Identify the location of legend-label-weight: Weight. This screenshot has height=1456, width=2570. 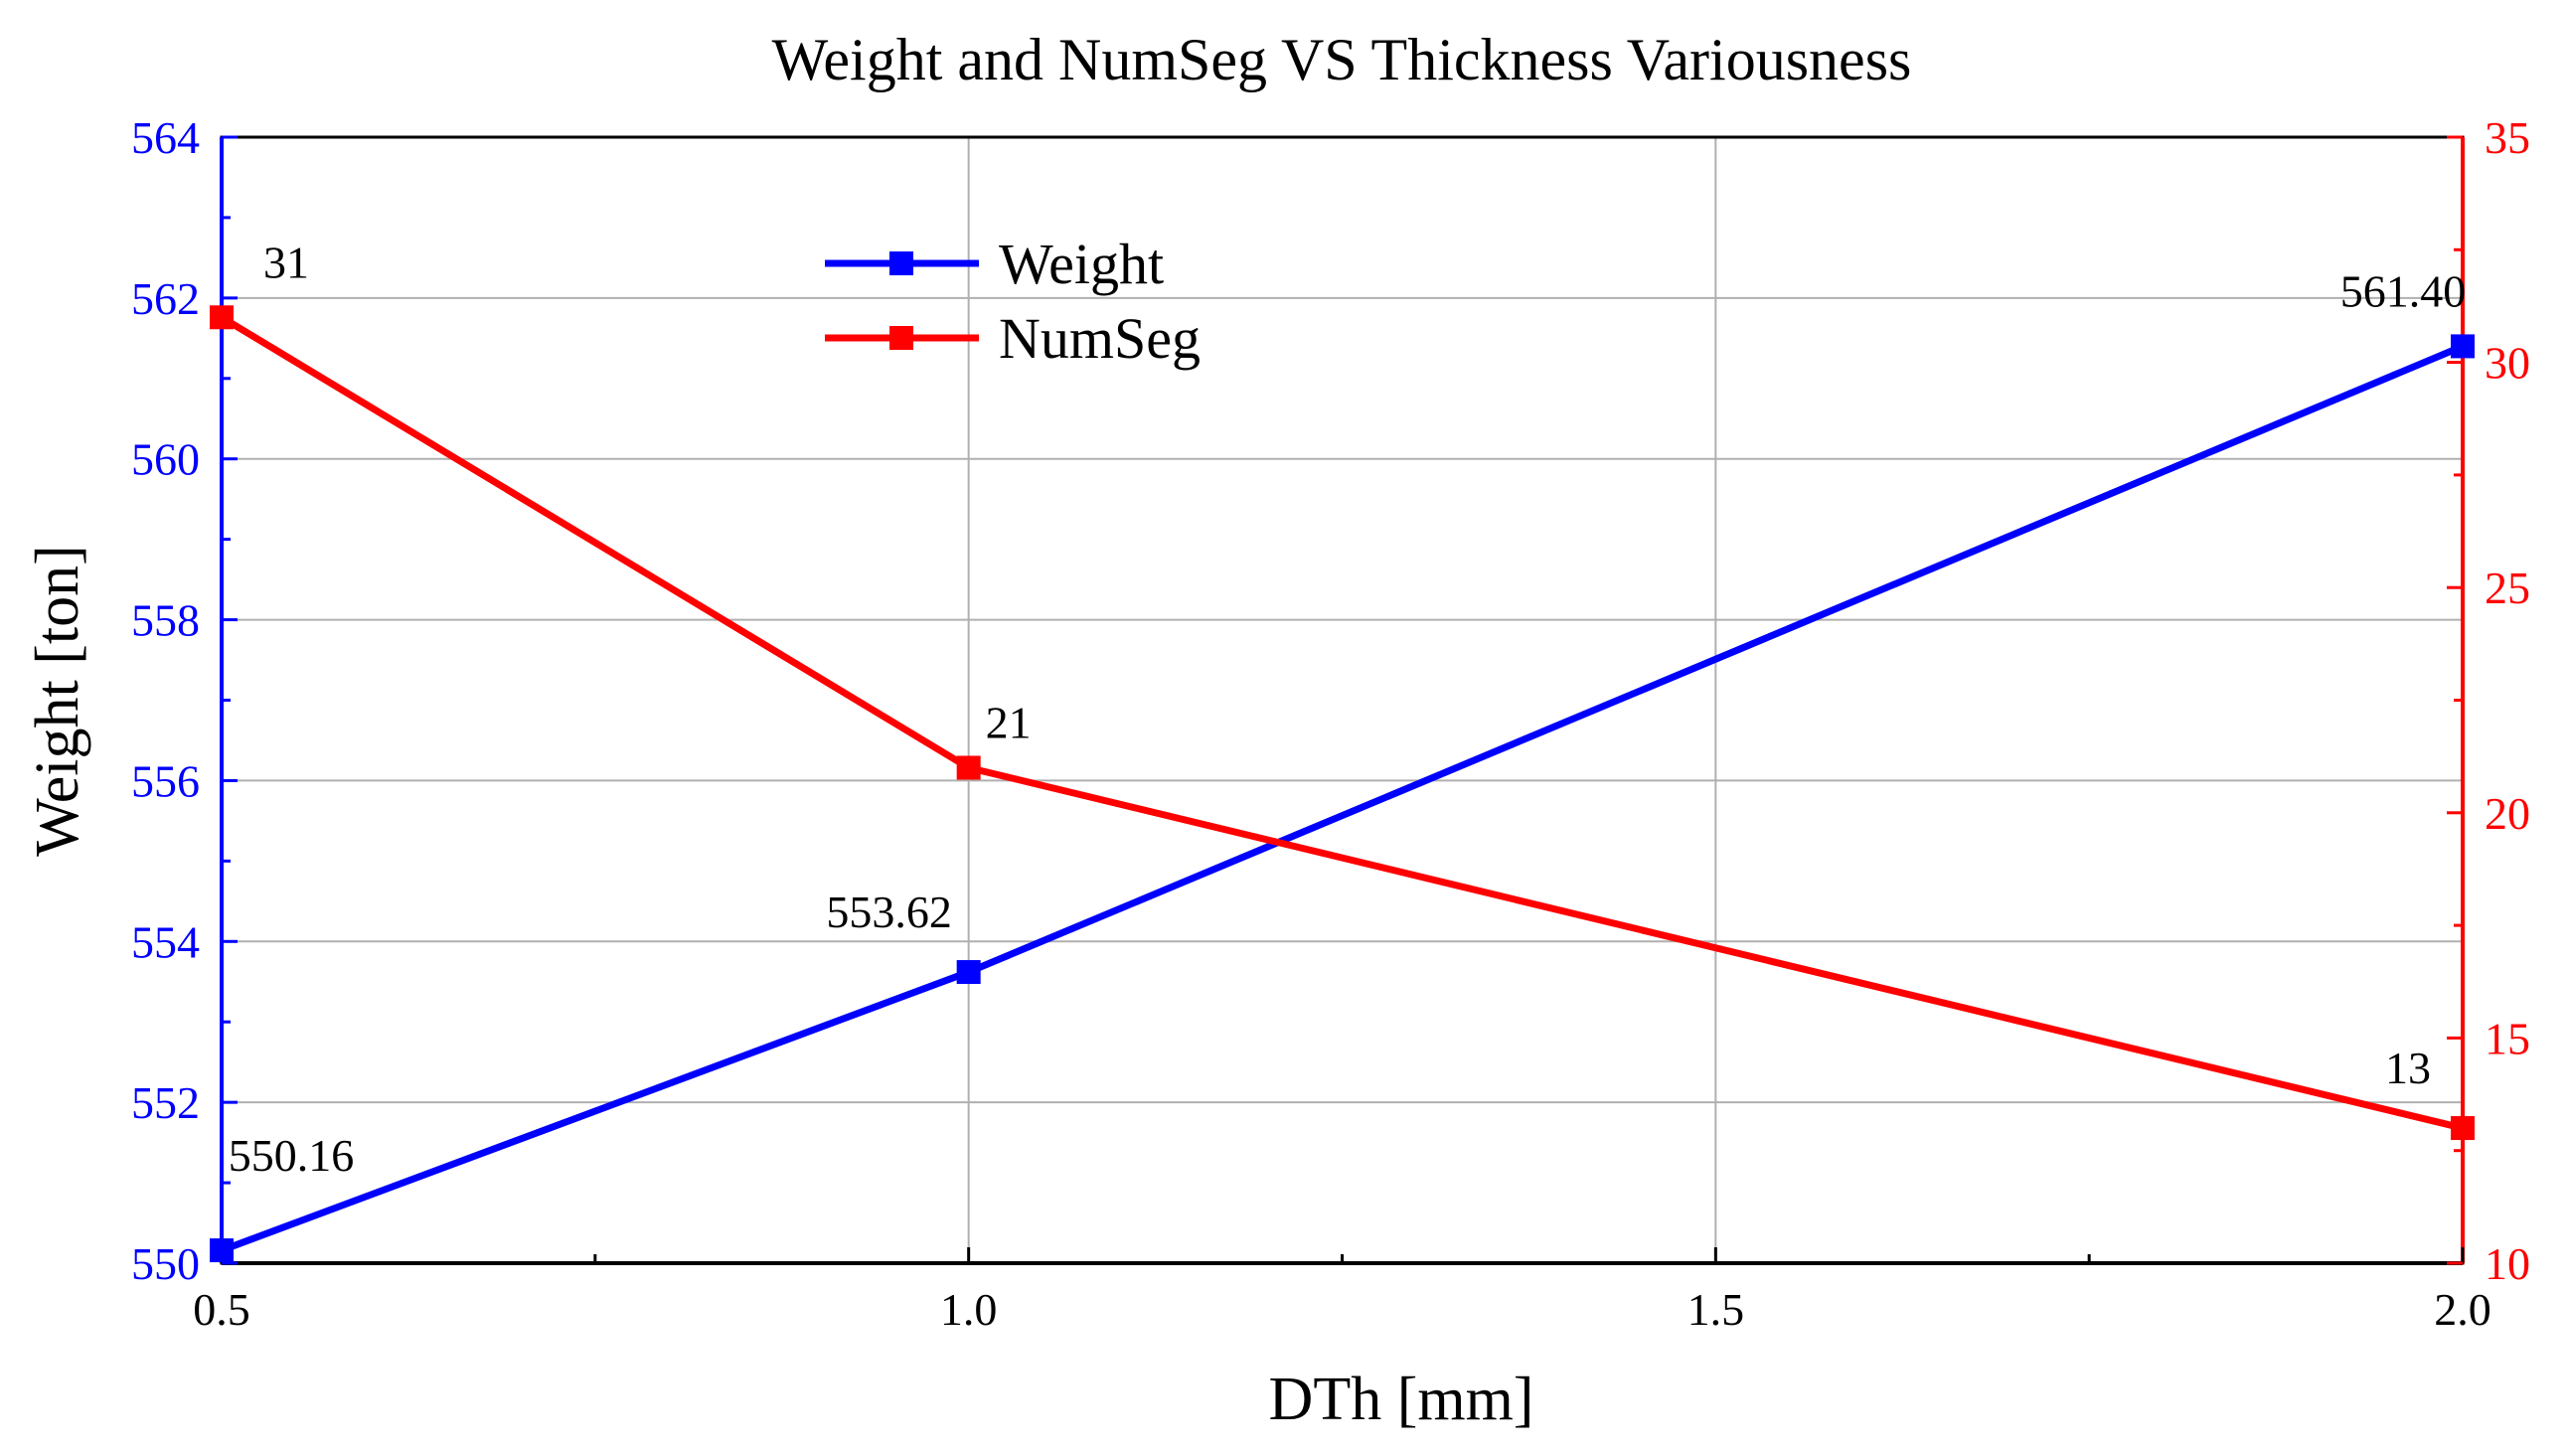
(1081, 264).